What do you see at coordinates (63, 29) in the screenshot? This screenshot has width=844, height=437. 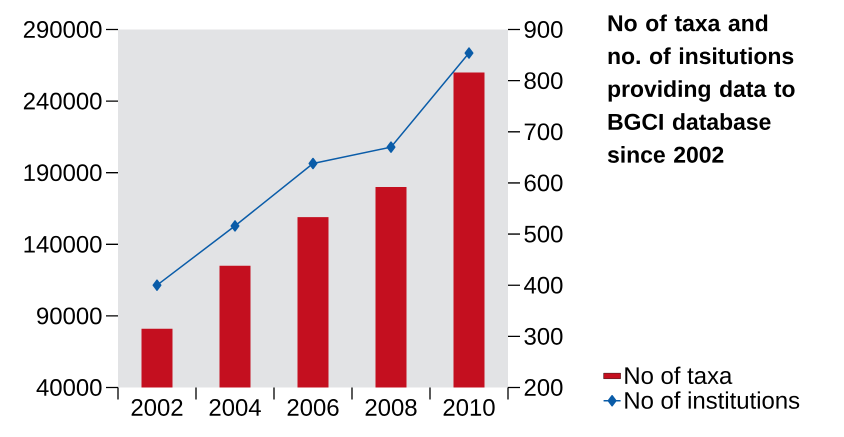 I see `y-tick-label: 290000` at bounding box center [63, 29].